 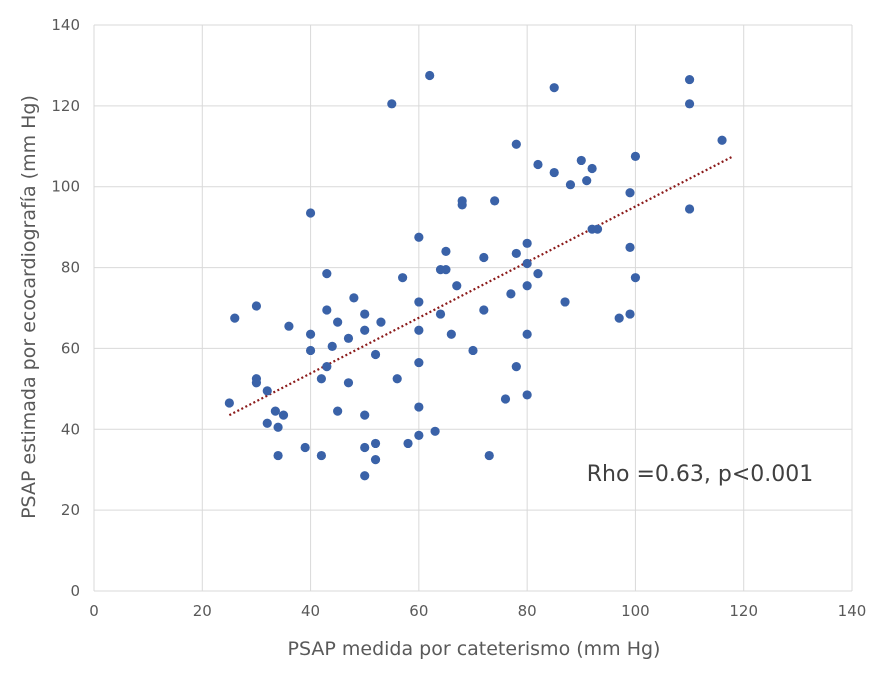 What do you see at coordinates (202, 611) in the screenshot?
I see `x-tick-label: 20` at bounding box center [202, 611].